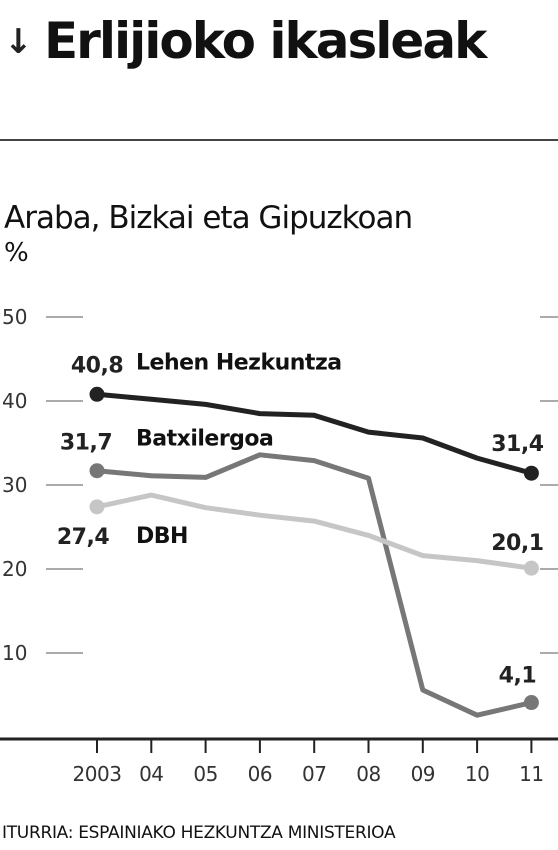  What do you see at coordinates (97, 365) in the screenshot?
I see `value-label-start: 40,8` at bounding box center [97, 365].